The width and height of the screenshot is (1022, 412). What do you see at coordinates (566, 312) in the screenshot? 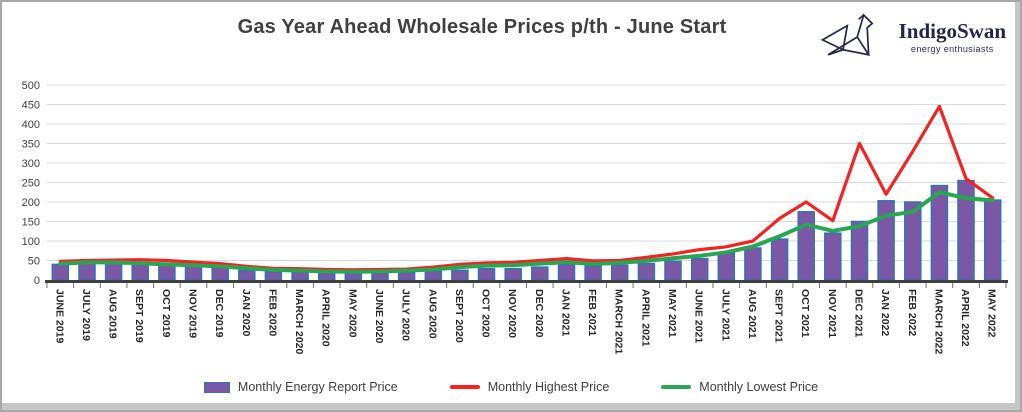
I see `svg-text: JAN 2021` at bounding box center [566, 312].